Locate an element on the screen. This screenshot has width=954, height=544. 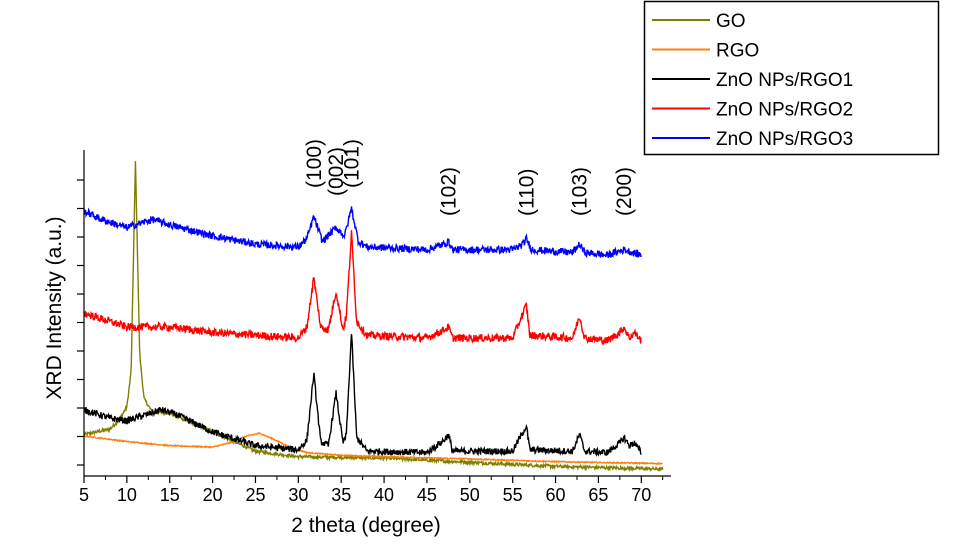
x-tick-label-5: 5 is located at coordinates (84, 495).